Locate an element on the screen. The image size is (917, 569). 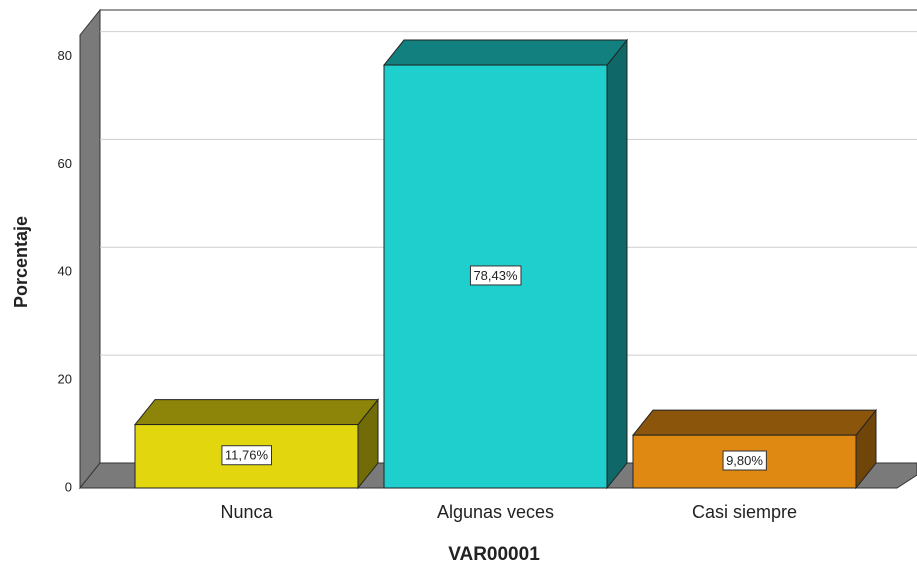
value-label-box: 11,76% is located at coordinates (246, 455).